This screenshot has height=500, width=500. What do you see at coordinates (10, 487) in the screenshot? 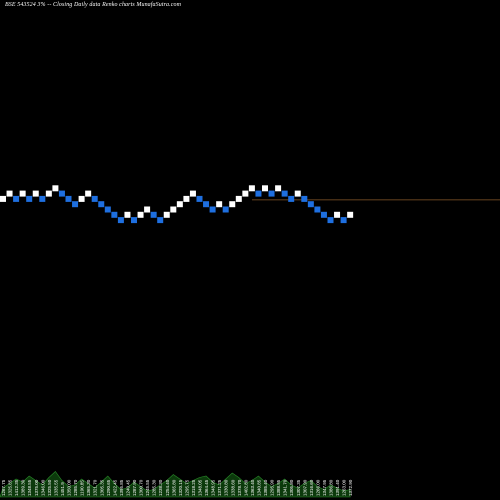
I see `price-label: 1325.85` at bounding box center [10, 487].